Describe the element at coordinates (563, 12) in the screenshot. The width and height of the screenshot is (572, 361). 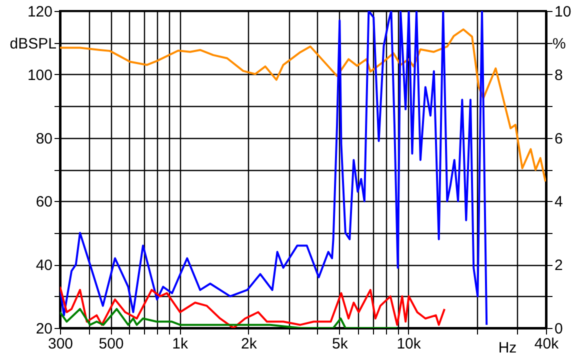
I see `y2-tick-label: 10` at that location.